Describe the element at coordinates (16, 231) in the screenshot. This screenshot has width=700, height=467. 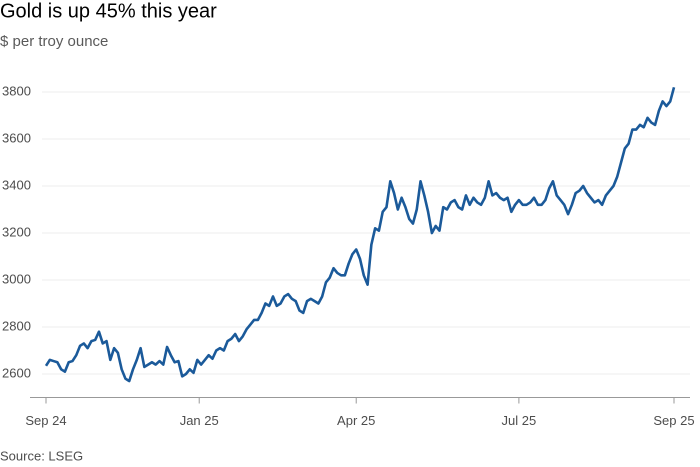
I see `y-tick-label: 3200` at that location.